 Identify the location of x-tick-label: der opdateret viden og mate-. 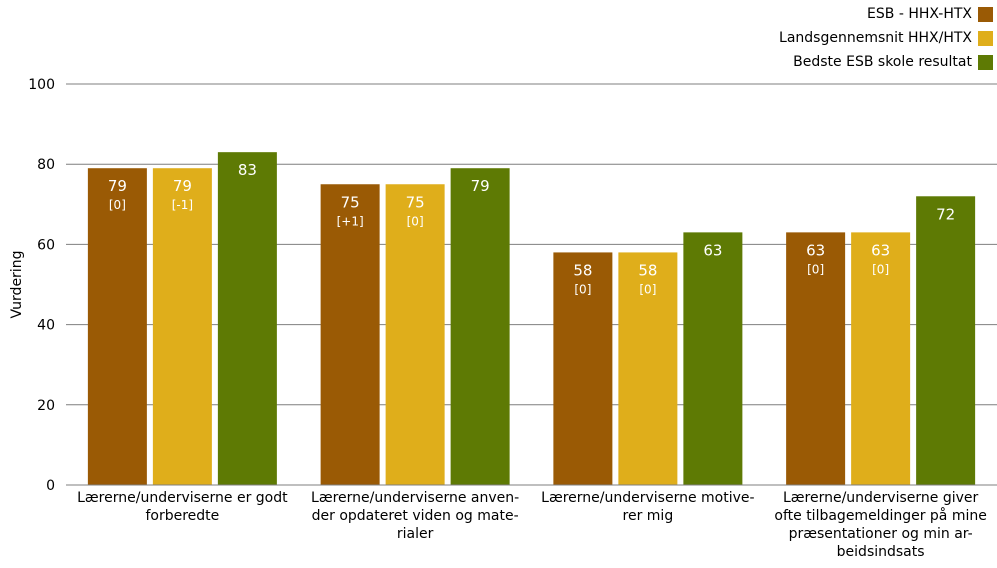
(415, 516).